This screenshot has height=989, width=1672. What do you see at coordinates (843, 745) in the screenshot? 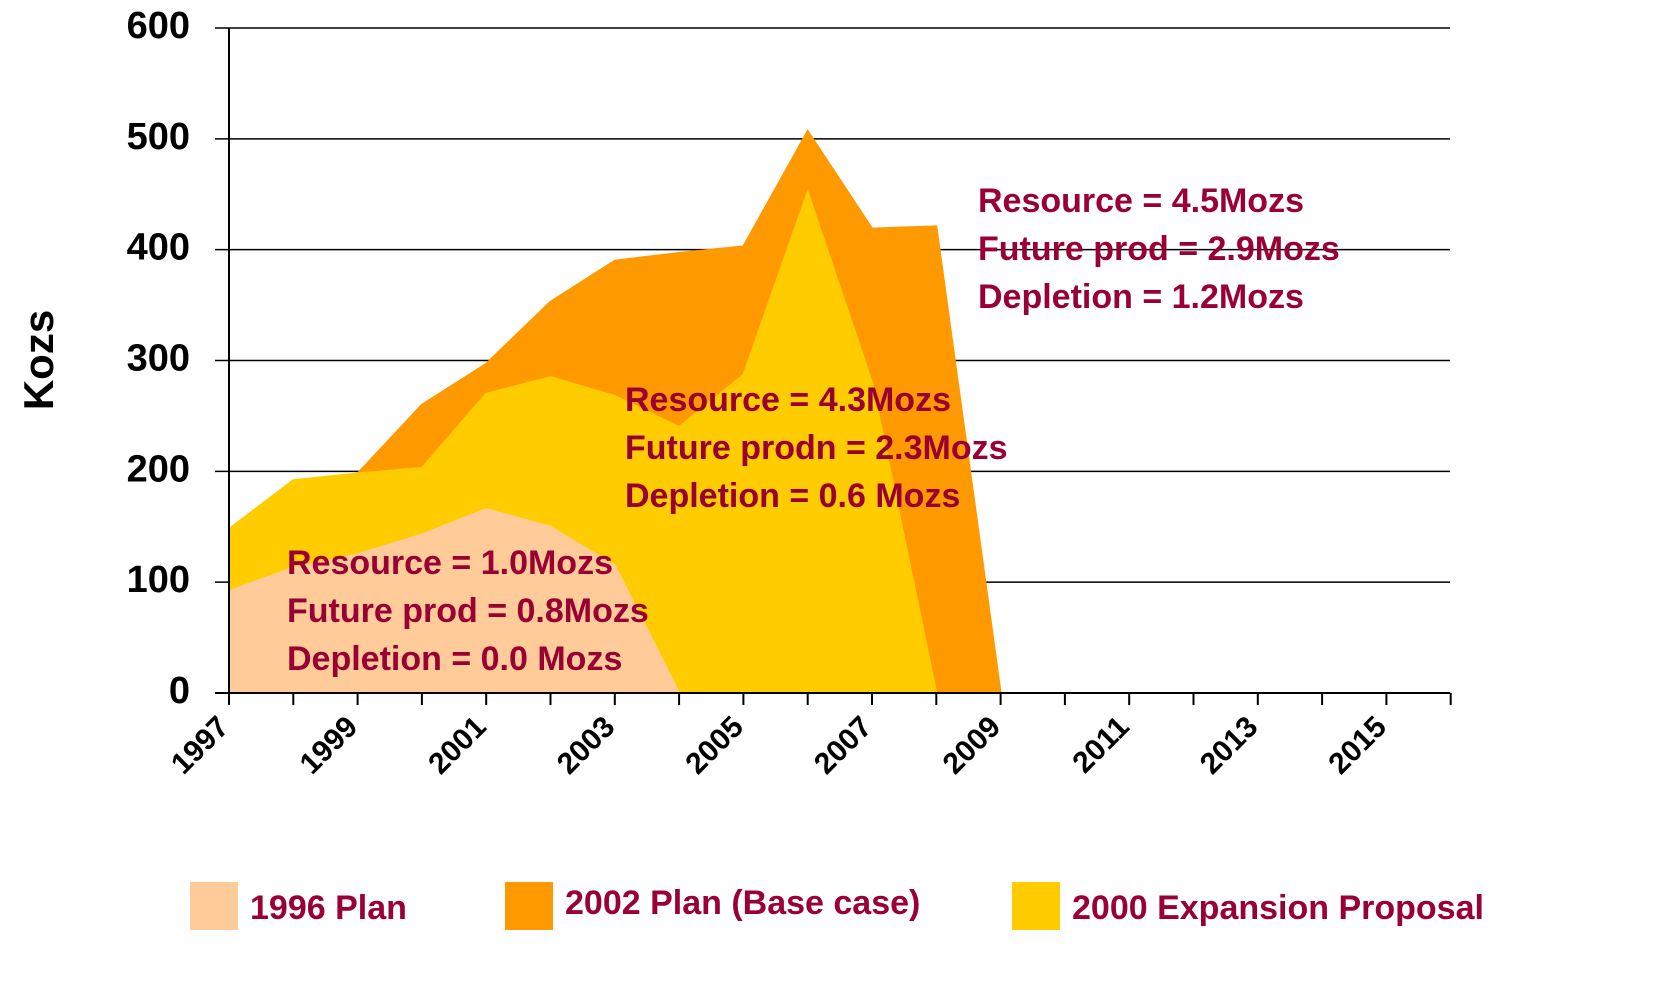
I see `x-tick-label: 2007` at bounding box center [843, 745].